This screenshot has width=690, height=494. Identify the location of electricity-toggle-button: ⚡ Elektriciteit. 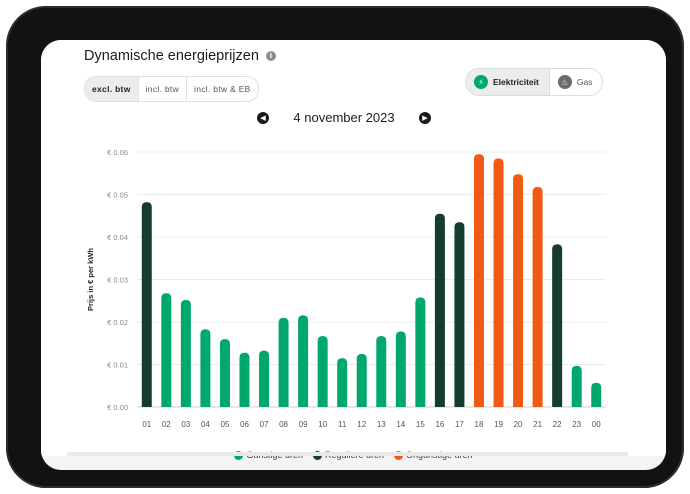
(508, 82).